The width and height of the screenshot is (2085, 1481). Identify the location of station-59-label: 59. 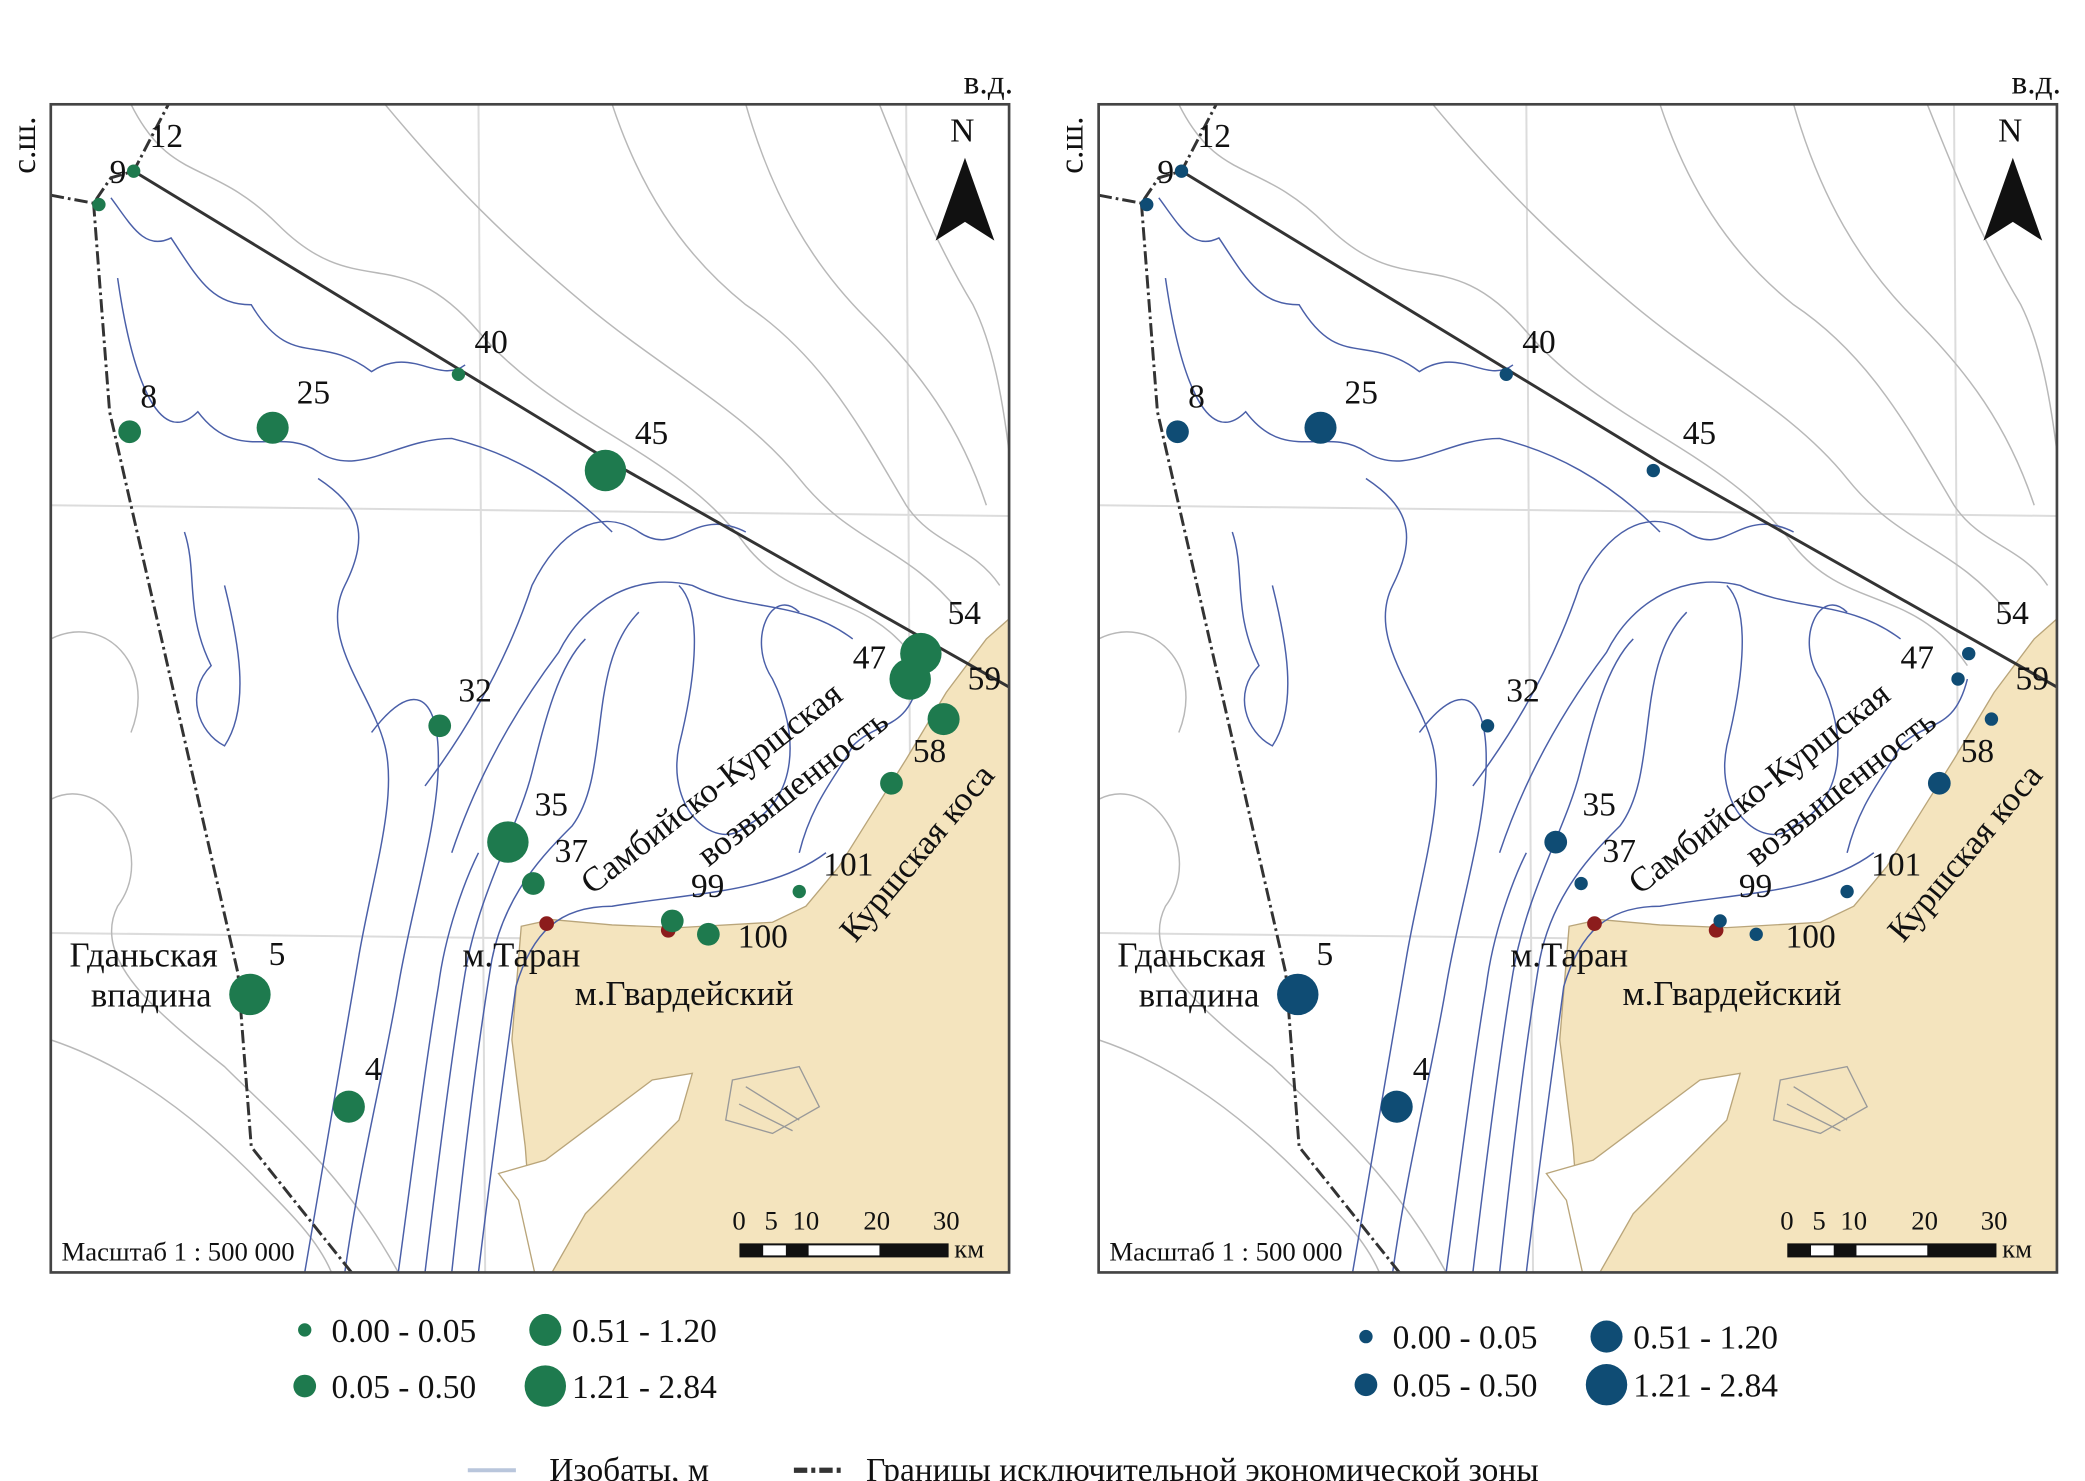
(984, 679).